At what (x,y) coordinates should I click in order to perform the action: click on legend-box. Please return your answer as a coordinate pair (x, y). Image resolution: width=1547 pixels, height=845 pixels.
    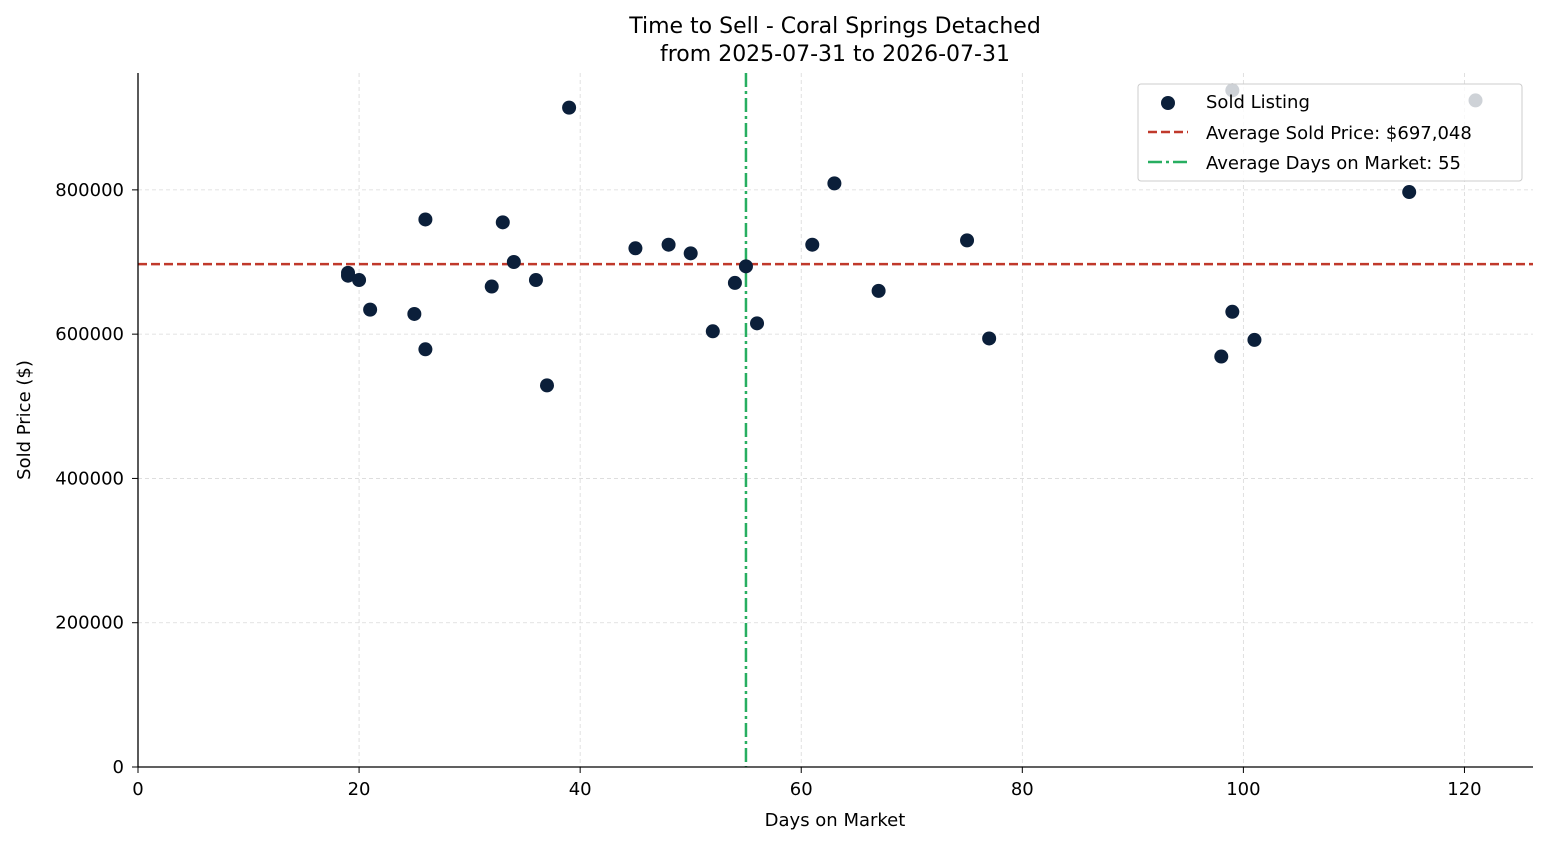
    Looking at the image, I should click on (1330, 132).